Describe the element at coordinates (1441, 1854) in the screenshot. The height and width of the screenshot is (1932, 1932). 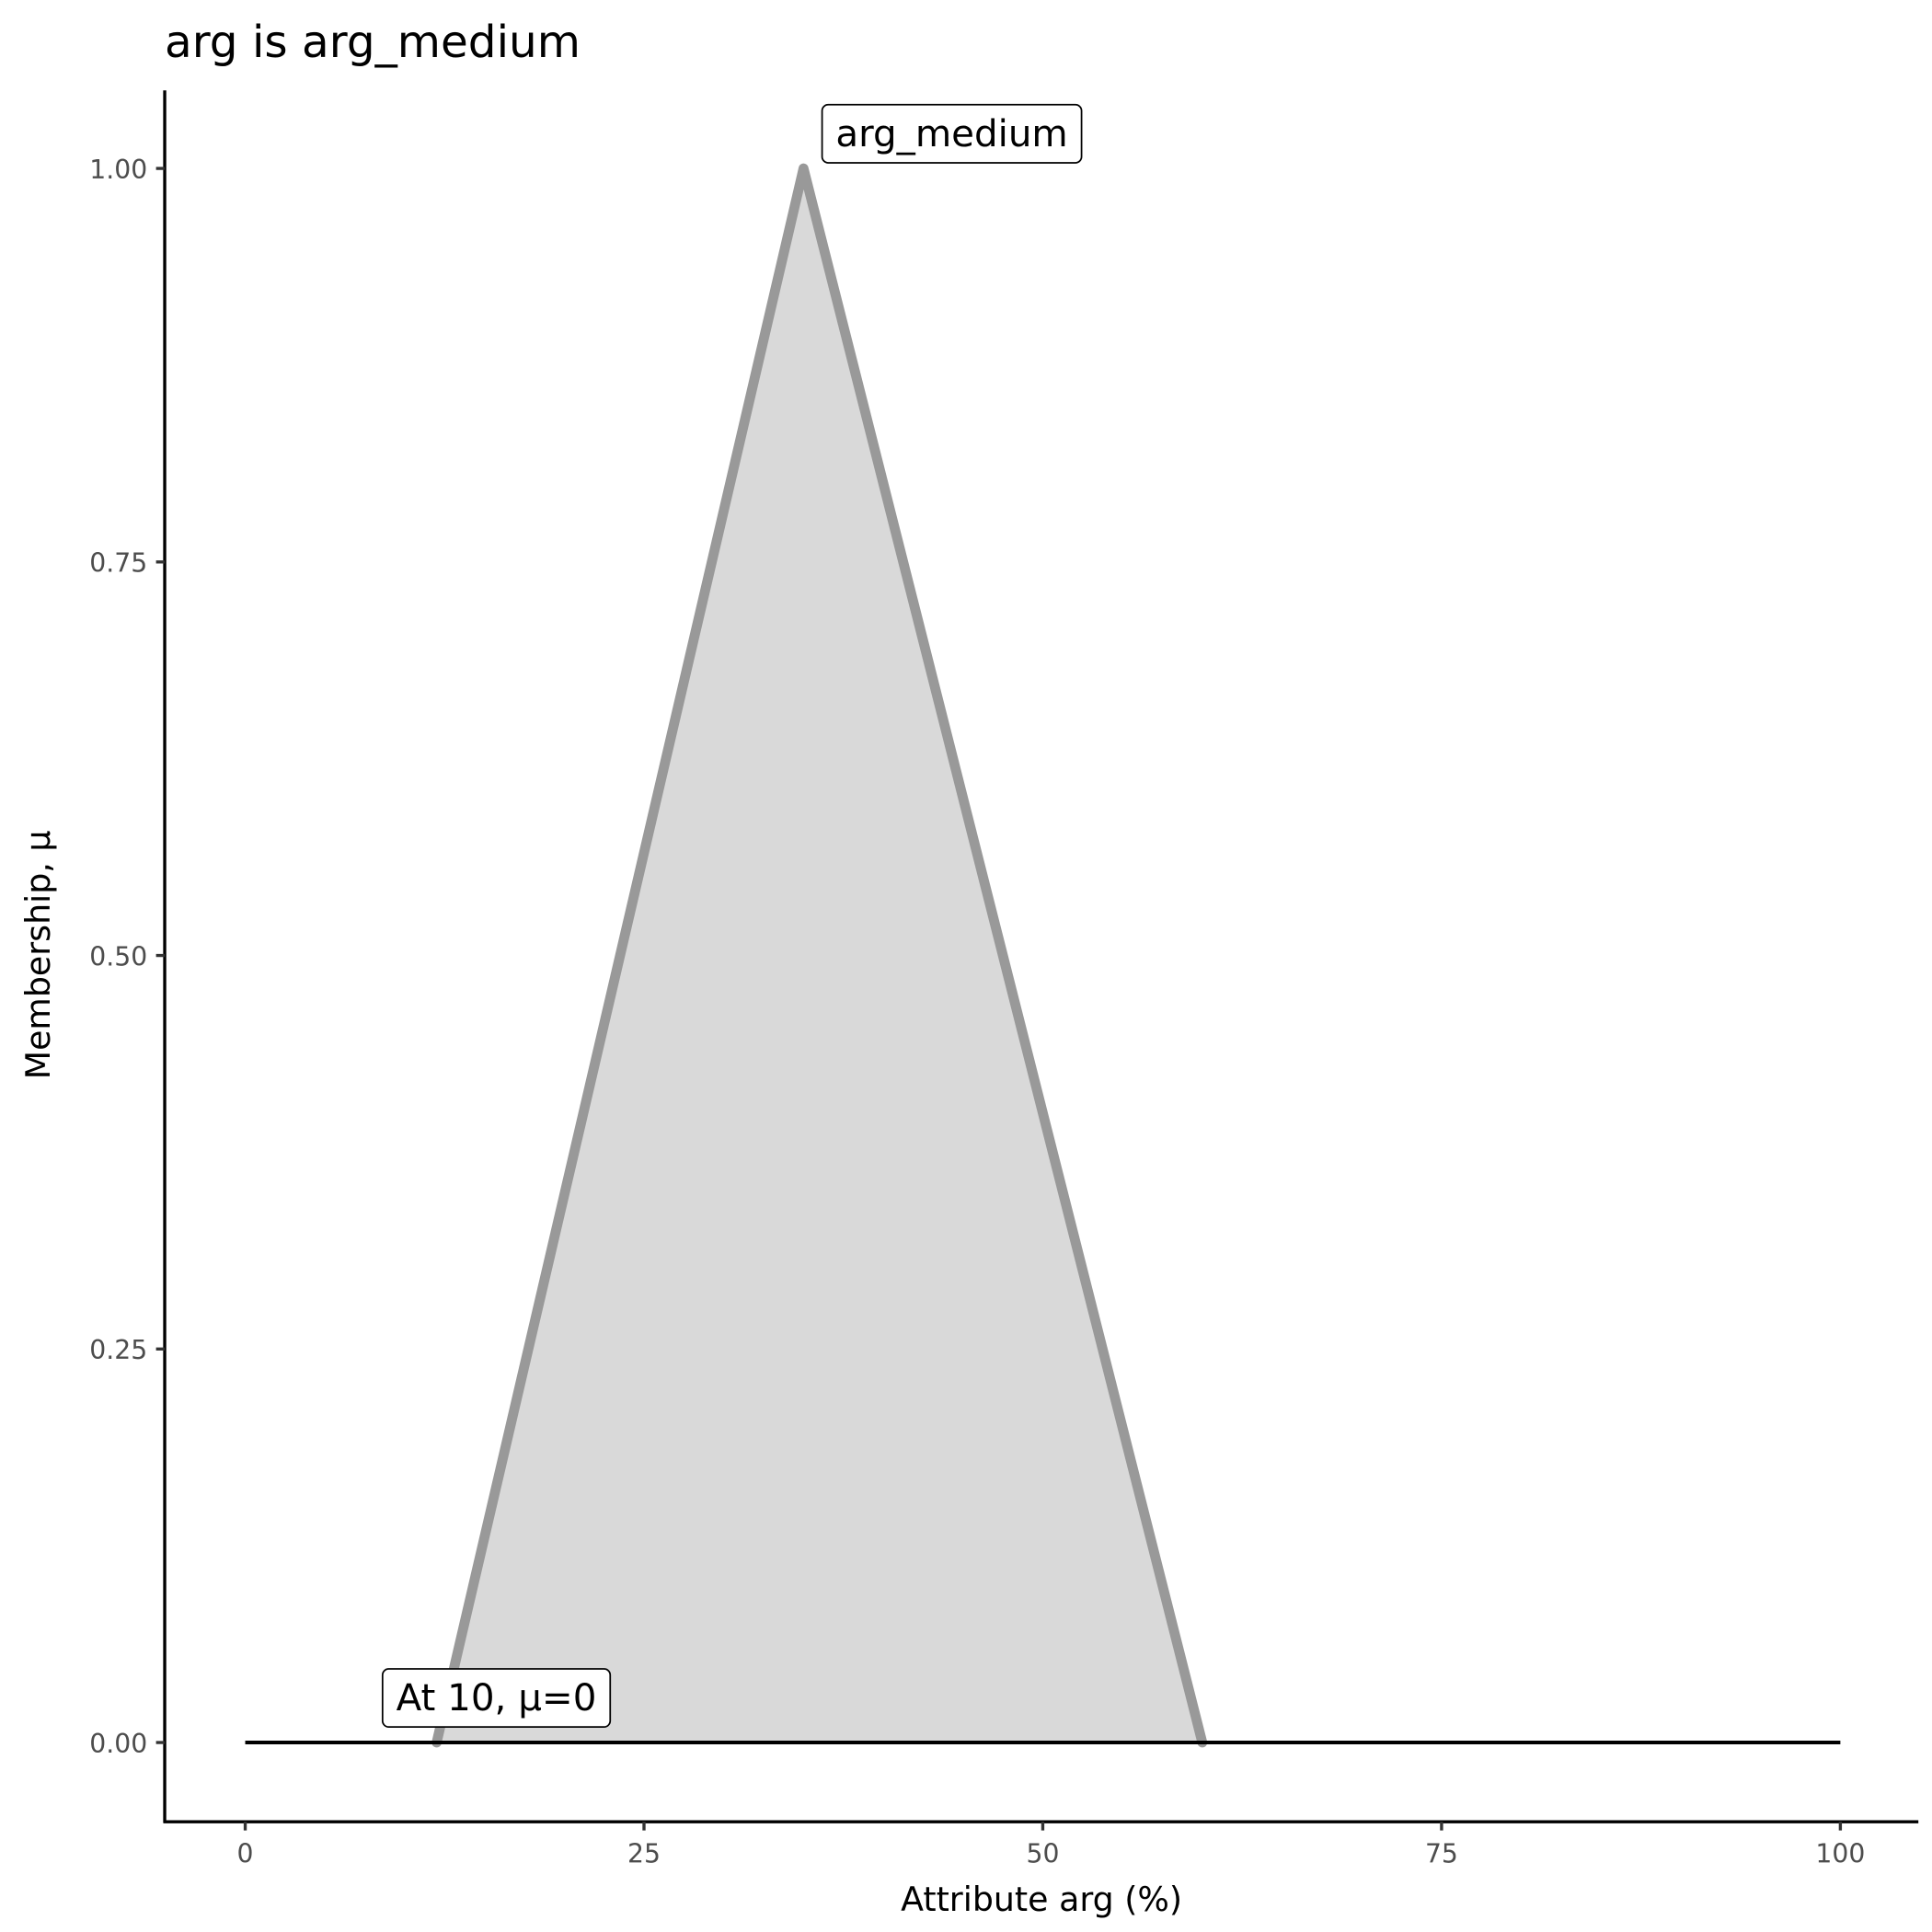
I see `x-tick-label: 75` at that location.